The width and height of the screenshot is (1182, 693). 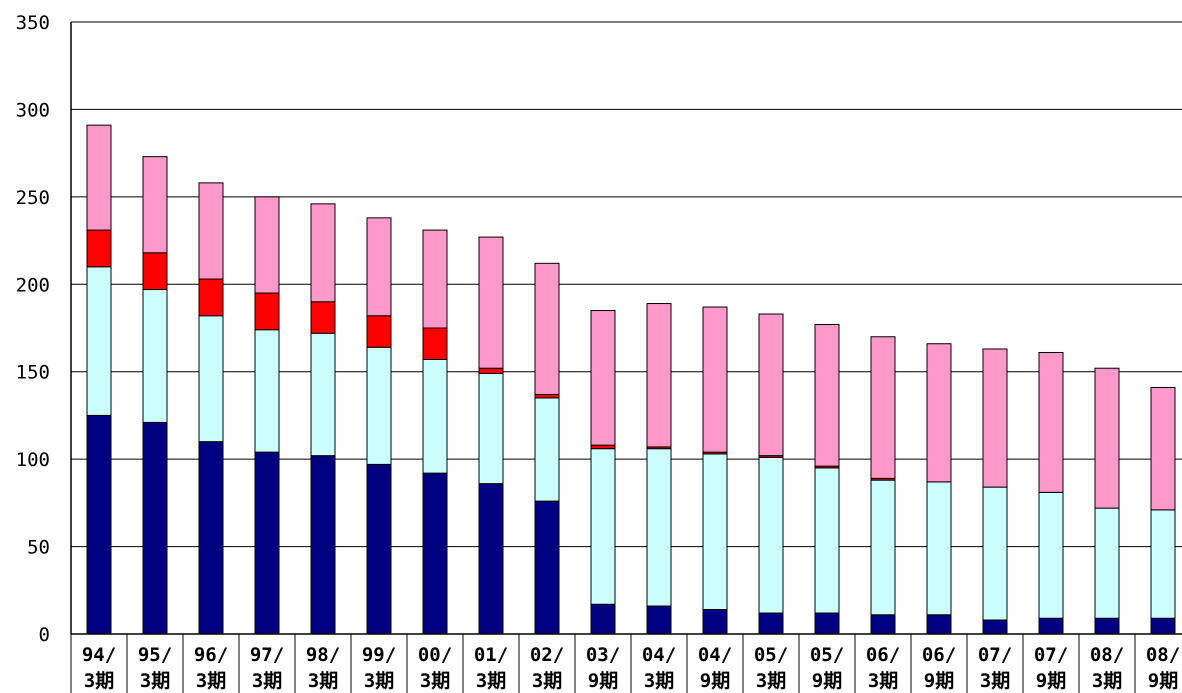 I want to click on x-tick-label-top: 97/, so click(x=267, y=655).